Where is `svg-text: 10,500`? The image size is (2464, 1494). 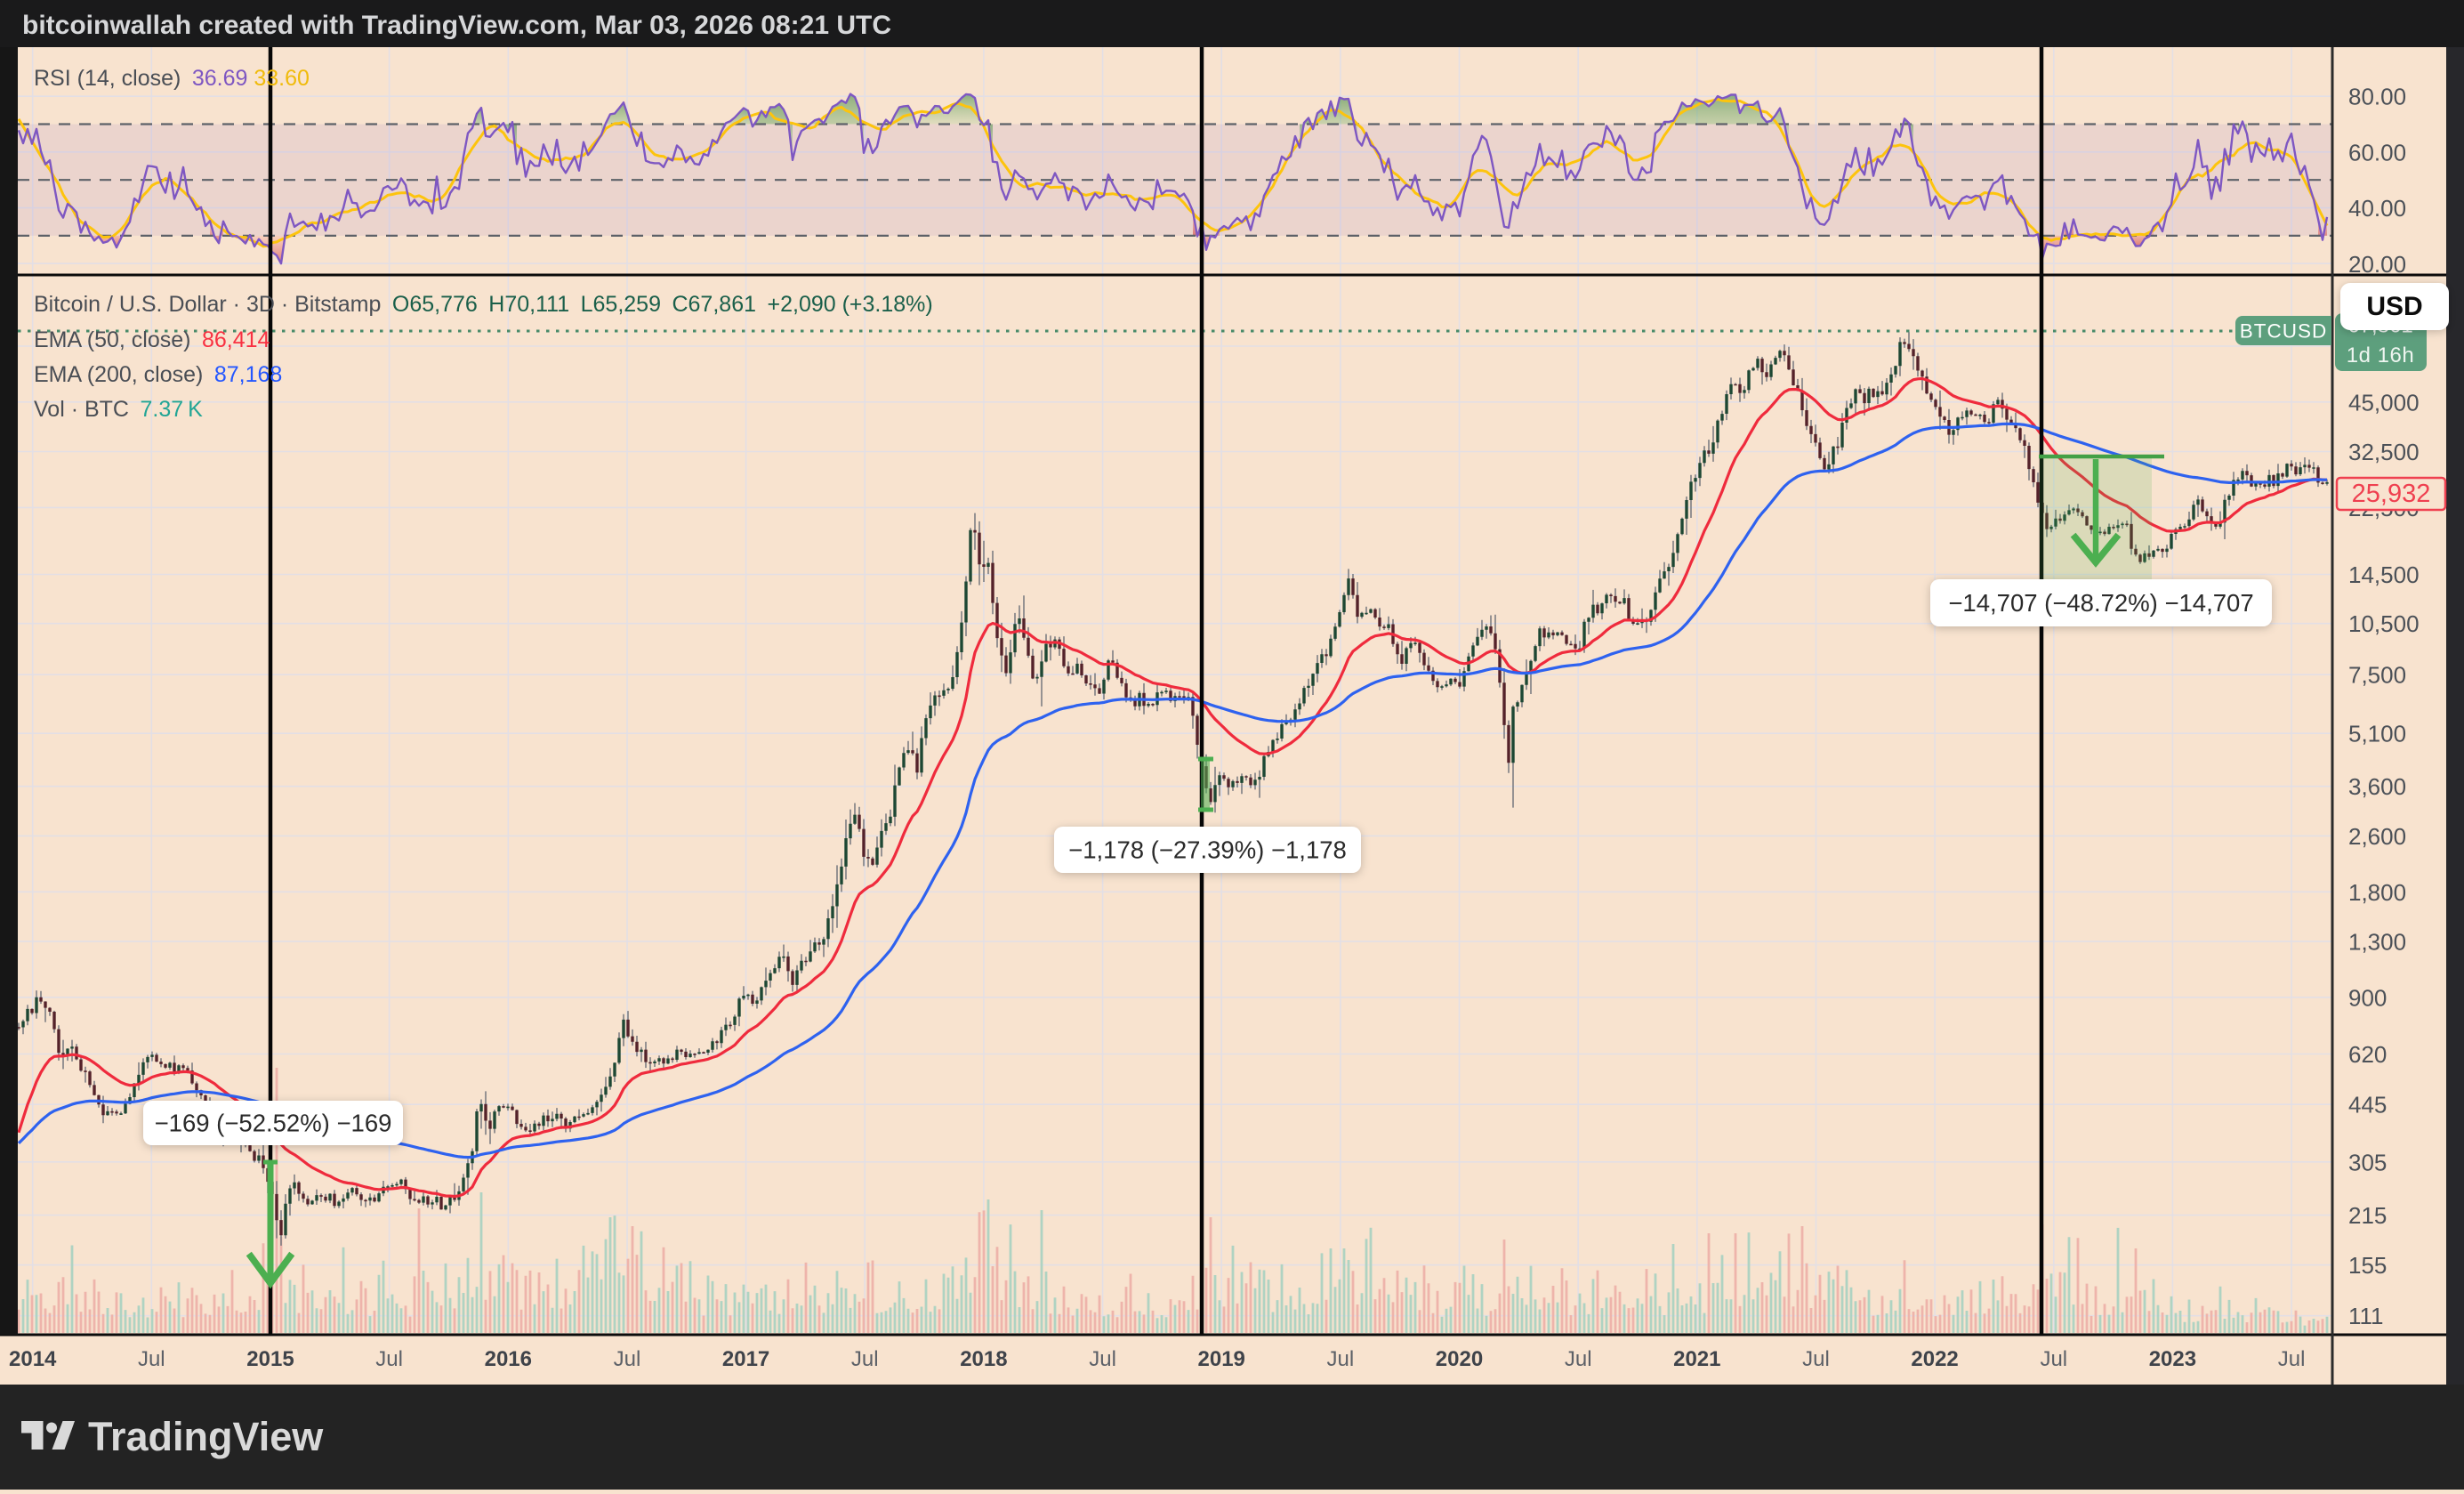
svg-text: 10,500 is located at coordinates (2384, 623).